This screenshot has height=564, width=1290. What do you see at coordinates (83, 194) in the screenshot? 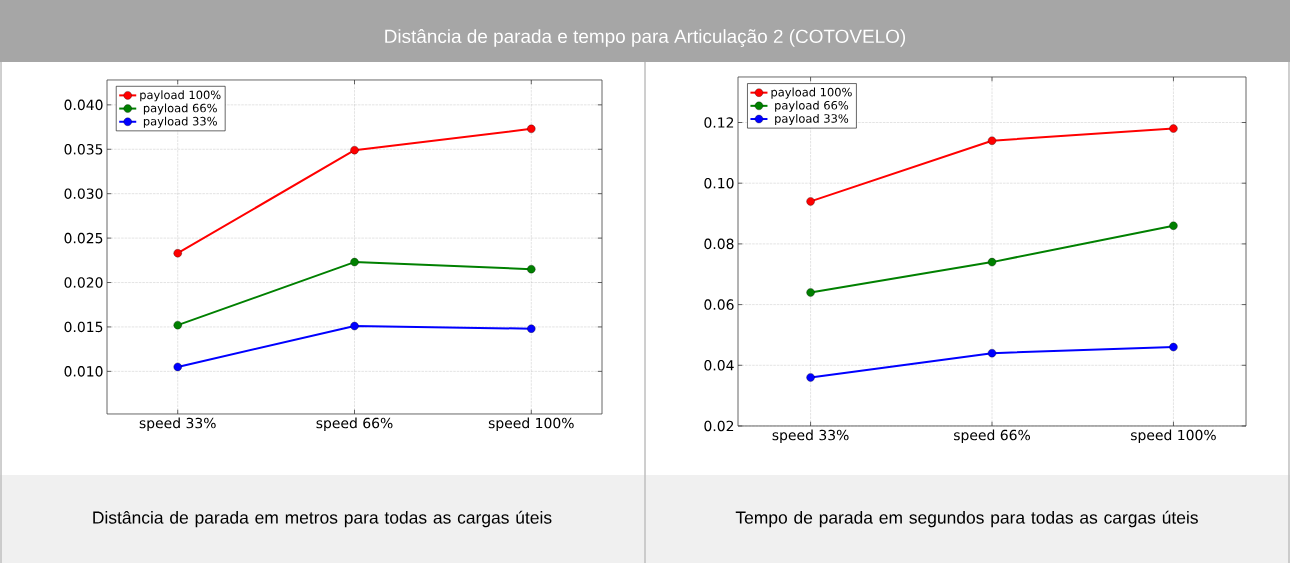
I see `y-tick-label: 0.030` at bounding box center [83, 194].